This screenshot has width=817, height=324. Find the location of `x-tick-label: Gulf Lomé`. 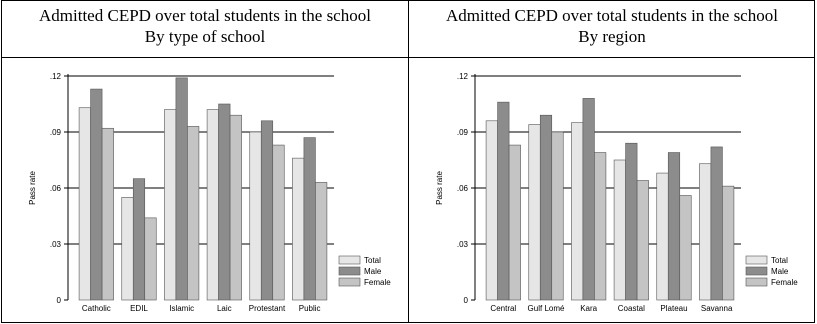

x-tick-label: Gulf Lomé is located at coordinates (546, 308).